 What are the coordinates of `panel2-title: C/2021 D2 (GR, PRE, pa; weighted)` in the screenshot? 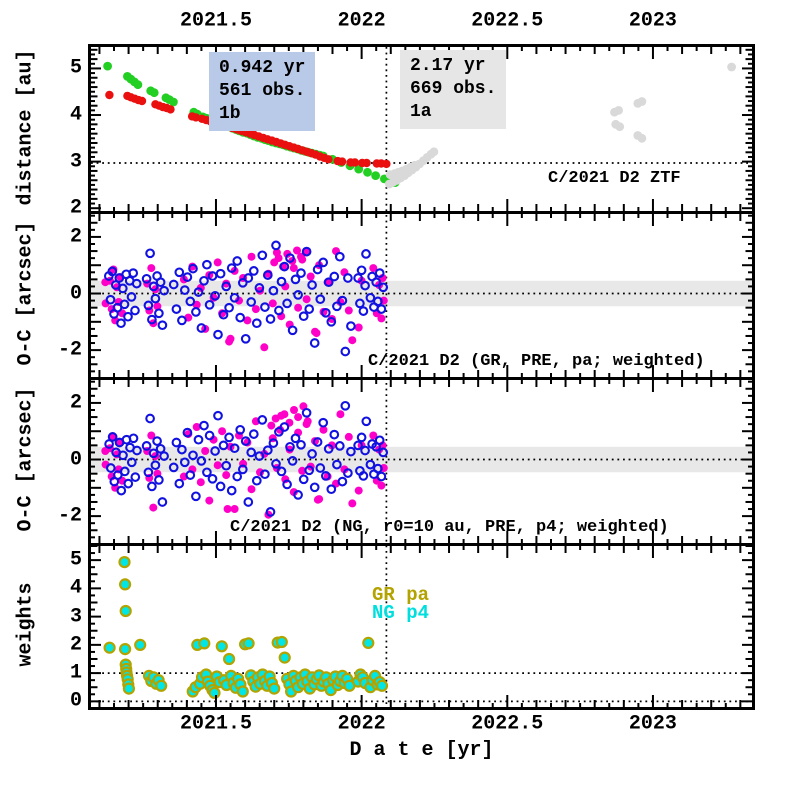 It's located at (536, 361).